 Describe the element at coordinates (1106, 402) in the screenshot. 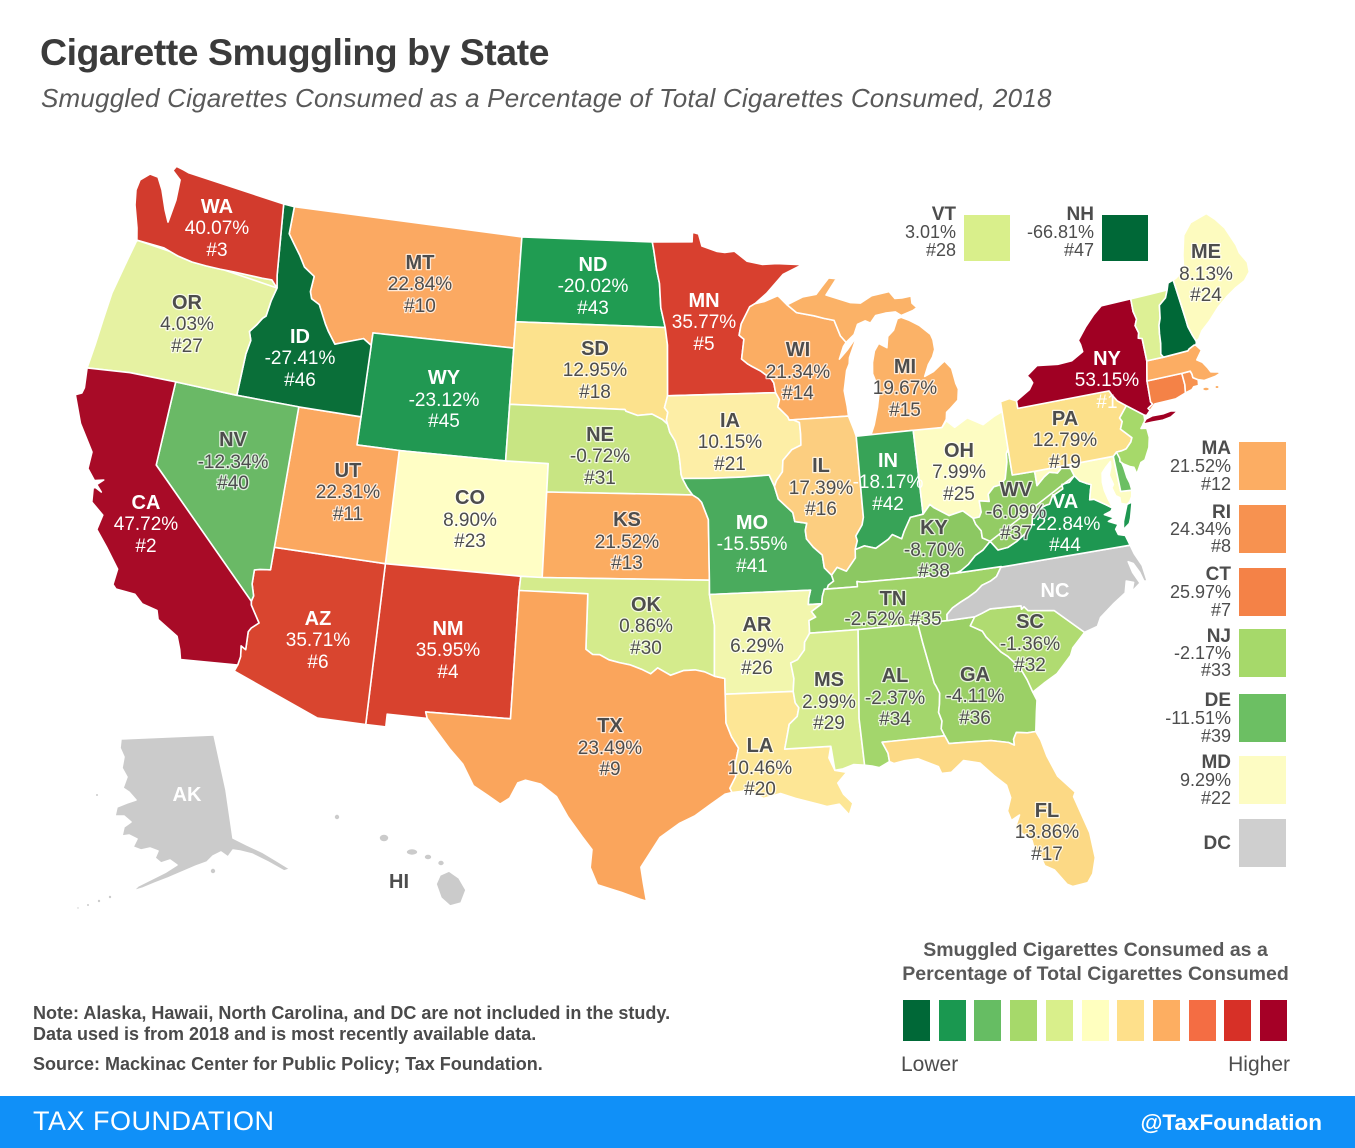

I see `svg-text: #1` at that location.